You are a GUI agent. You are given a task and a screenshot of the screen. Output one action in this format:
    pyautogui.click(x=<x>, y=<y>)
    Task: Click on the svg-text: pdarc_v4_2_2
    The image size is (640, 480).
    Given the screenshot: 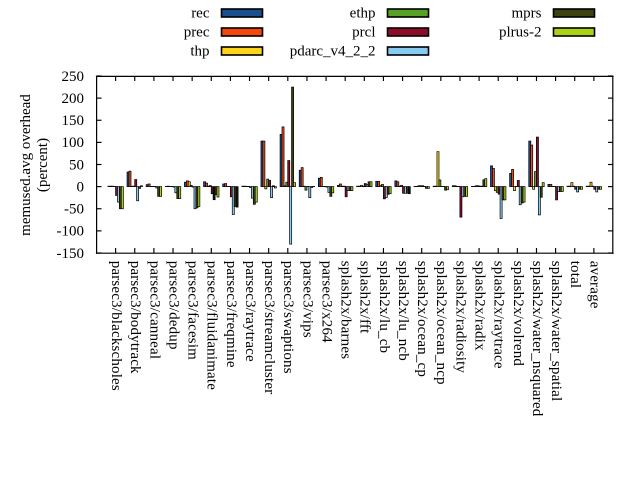 What is the action you would take?
    pyautogui.click(x=333, y=52)
    